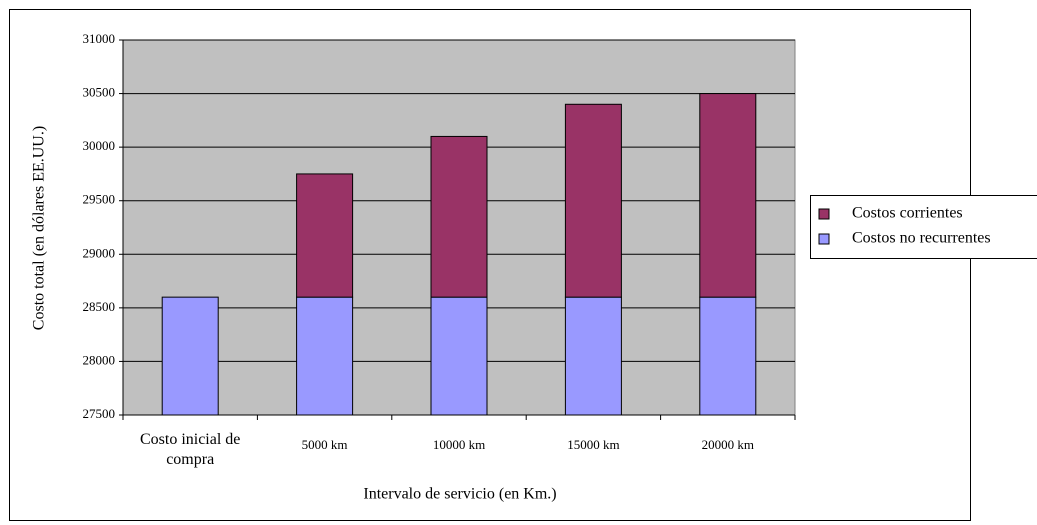 The height and width of the screenshot is (525, 1037). What do you see at coordinates (923, 227) in the screenshot?
I see `legend-box` at bounding box center [923, 227].